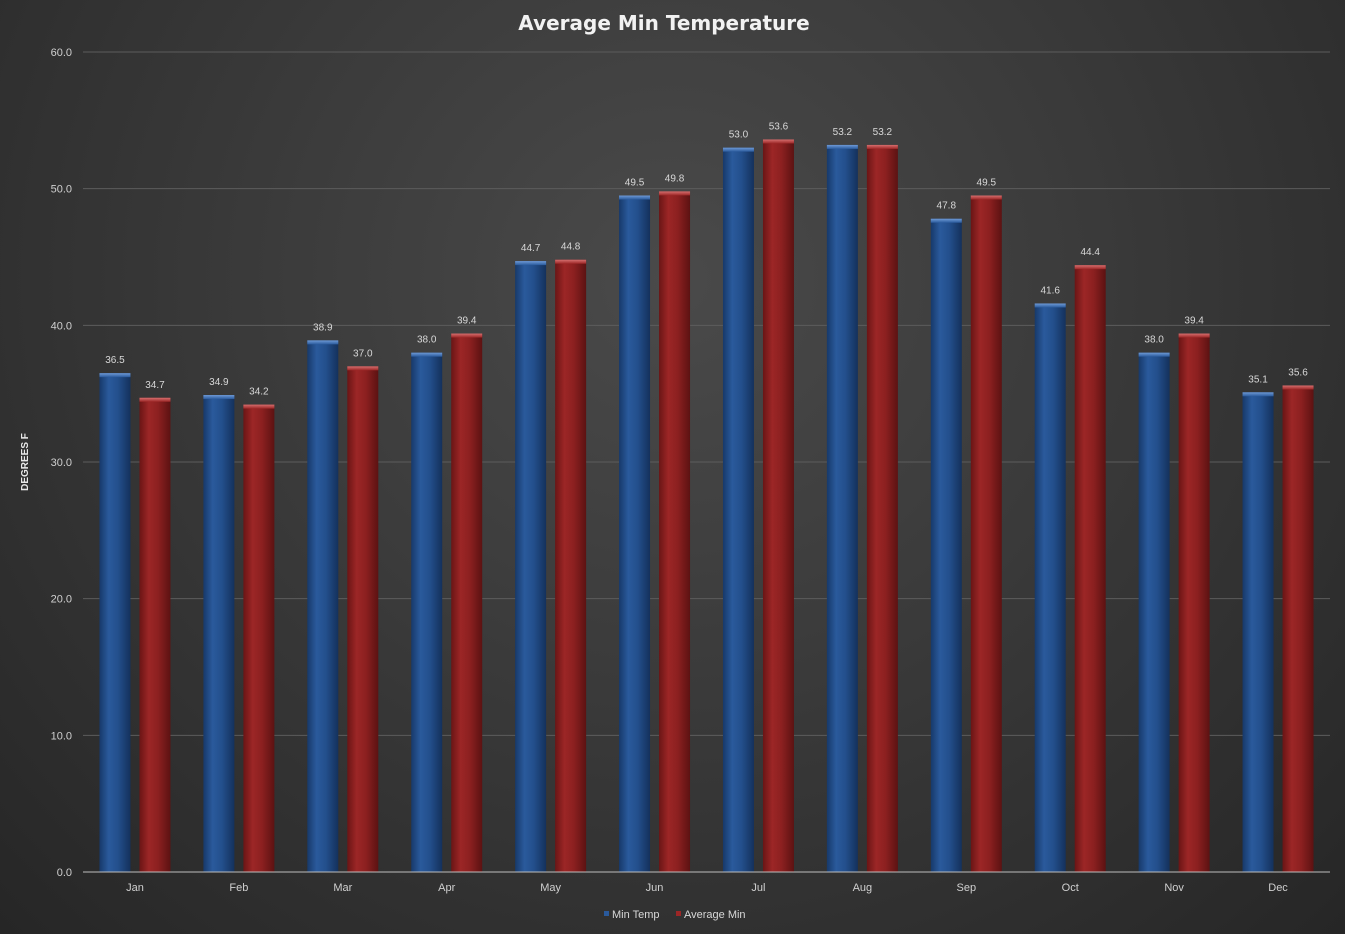  What do you see at coordinates (675, 178) in the screenshot?
I see `data-label: 49.8` at bounding box center [675, 178].